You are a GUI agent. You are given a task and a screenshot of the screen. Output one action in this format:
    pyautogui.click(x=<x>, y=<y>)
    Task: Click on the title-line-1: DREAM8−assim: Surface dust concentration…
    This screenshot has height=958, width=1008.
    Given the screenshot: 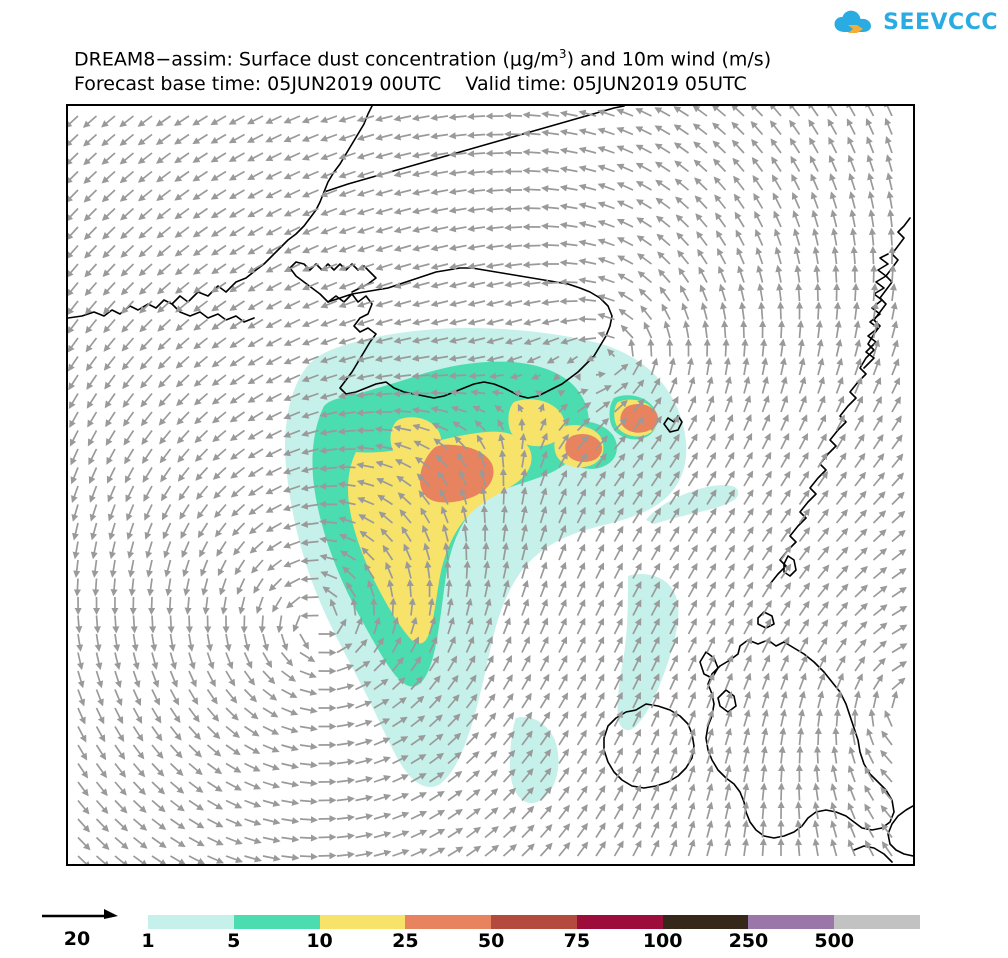 What is the action you would take?
    pyautogui.click(x=504, y=57)
    